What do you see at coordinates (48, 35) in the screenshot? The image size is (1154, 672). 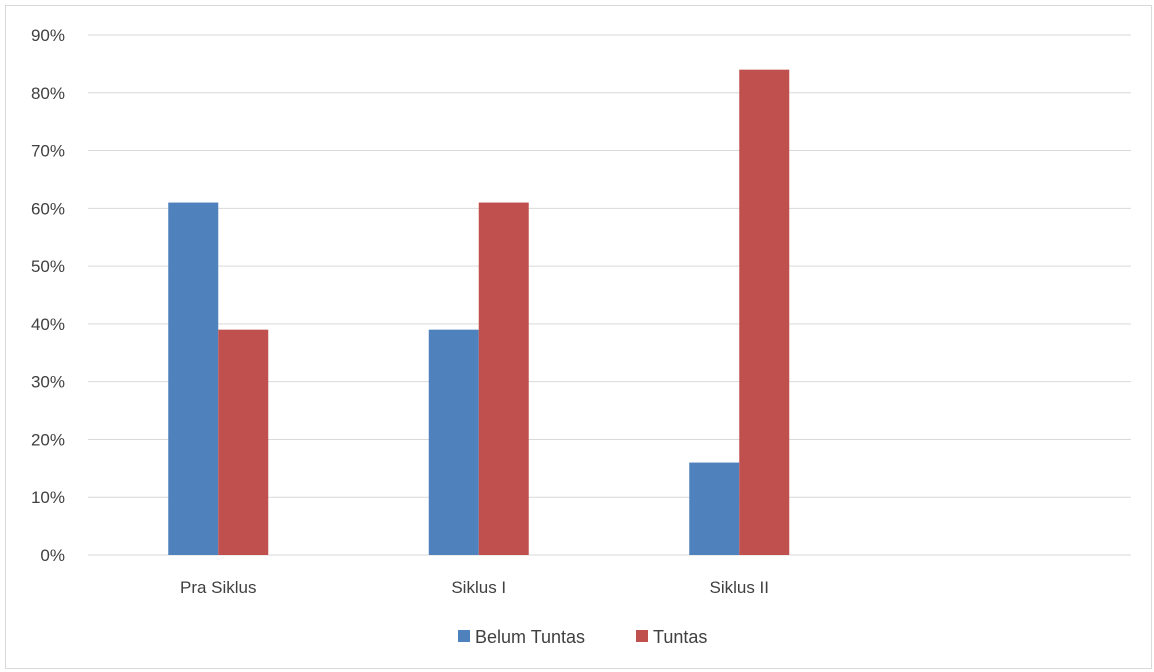 I see `y-tick-label: 90%` at bounding box center [48, 35].